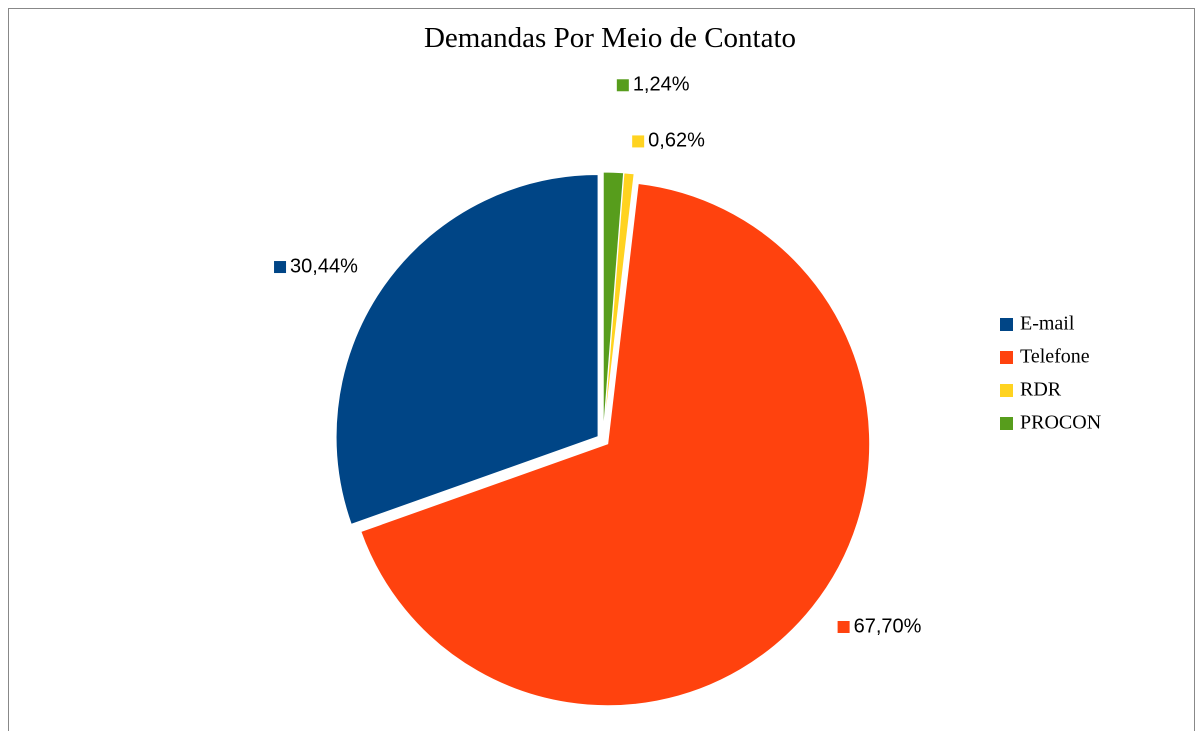 The height and width of the screenshot is (731, 1204). What do you see at coordinates (1055, 357) in the screenshot?
I see `legend-label: Telefone` at bounding box center [1055, 357].